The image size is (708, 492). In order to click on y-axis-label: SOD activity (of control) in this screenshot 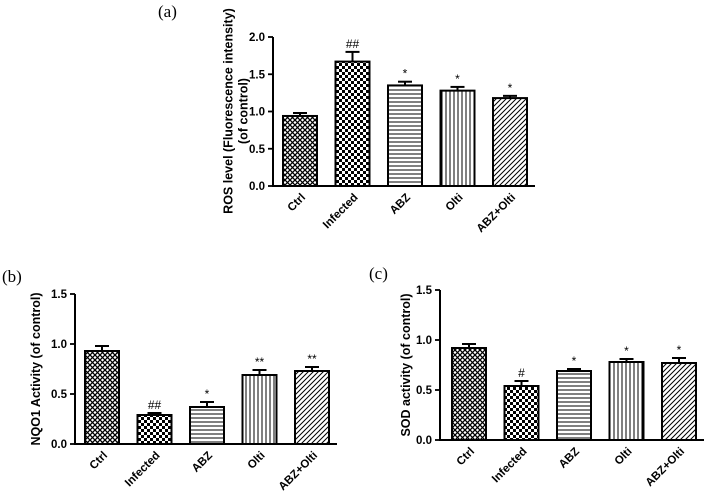, I will do `click(406, 364)`.